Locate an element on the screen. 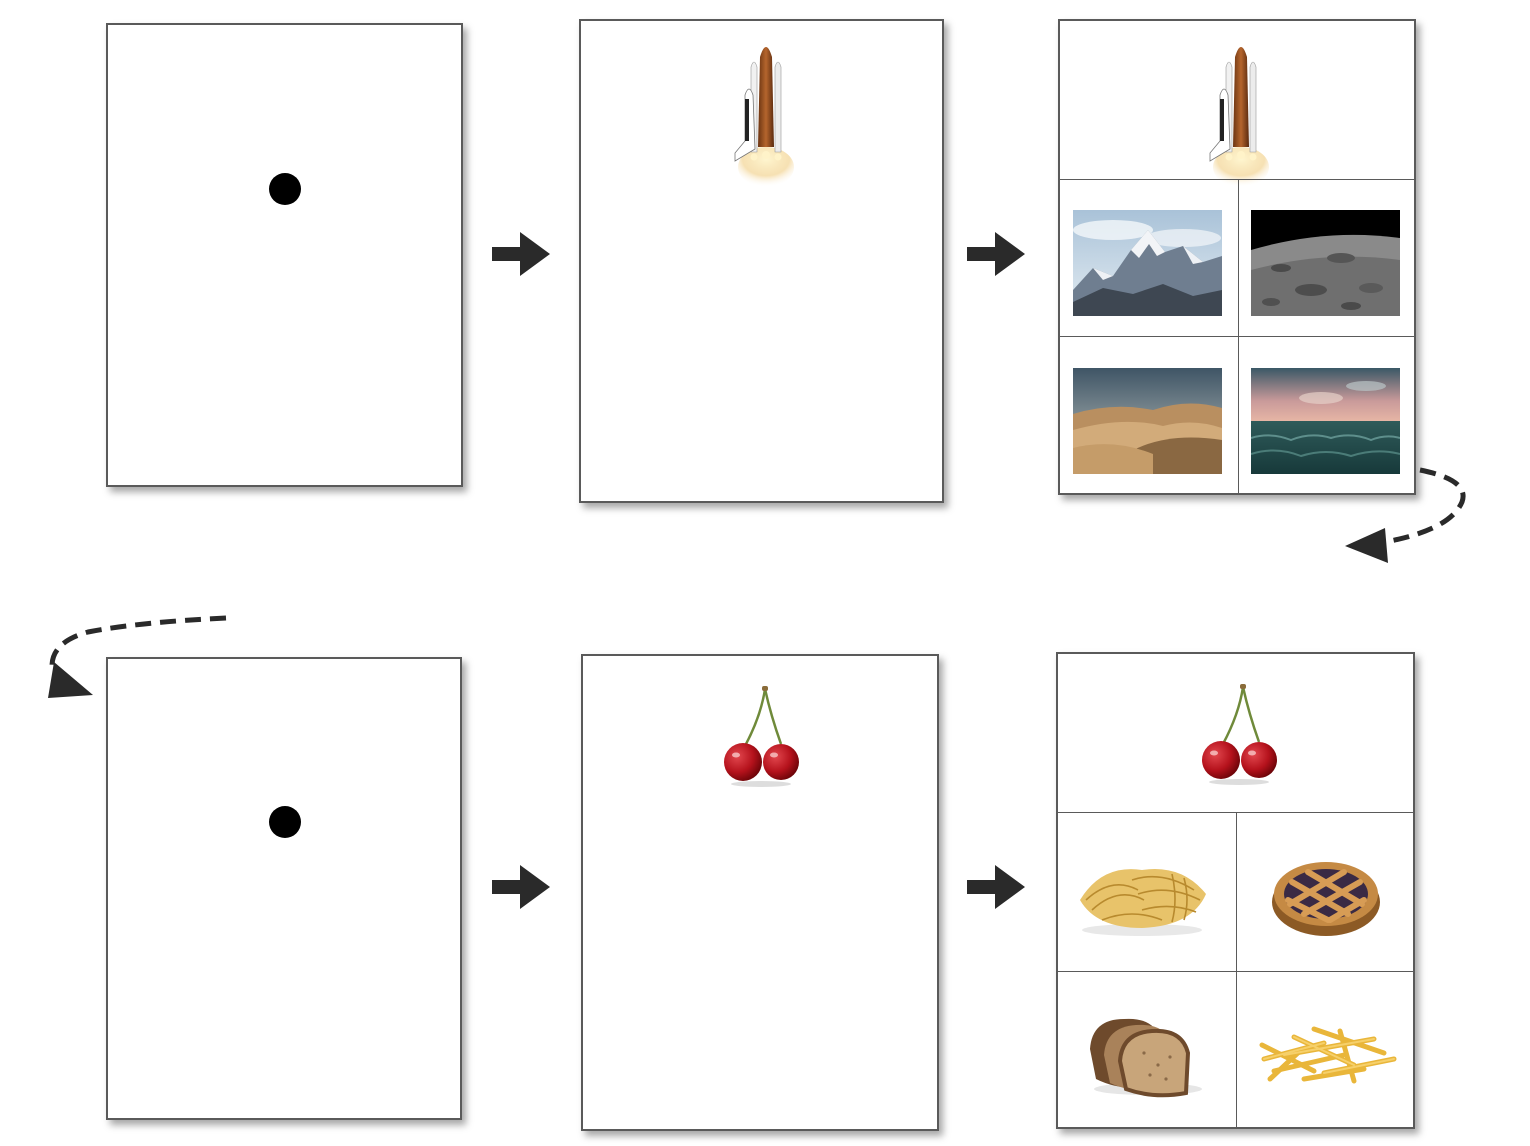 This screenshot has width=1530, height=1146. bread-icon is located at coordinates (1146, 1058).